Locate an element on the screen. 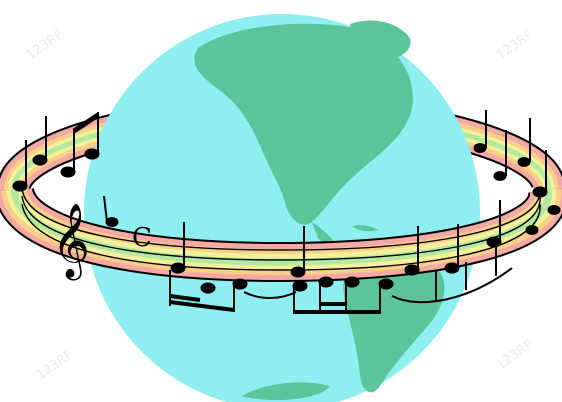 The image size is (562, 402). note-stem is located at coordinates (105, 209).